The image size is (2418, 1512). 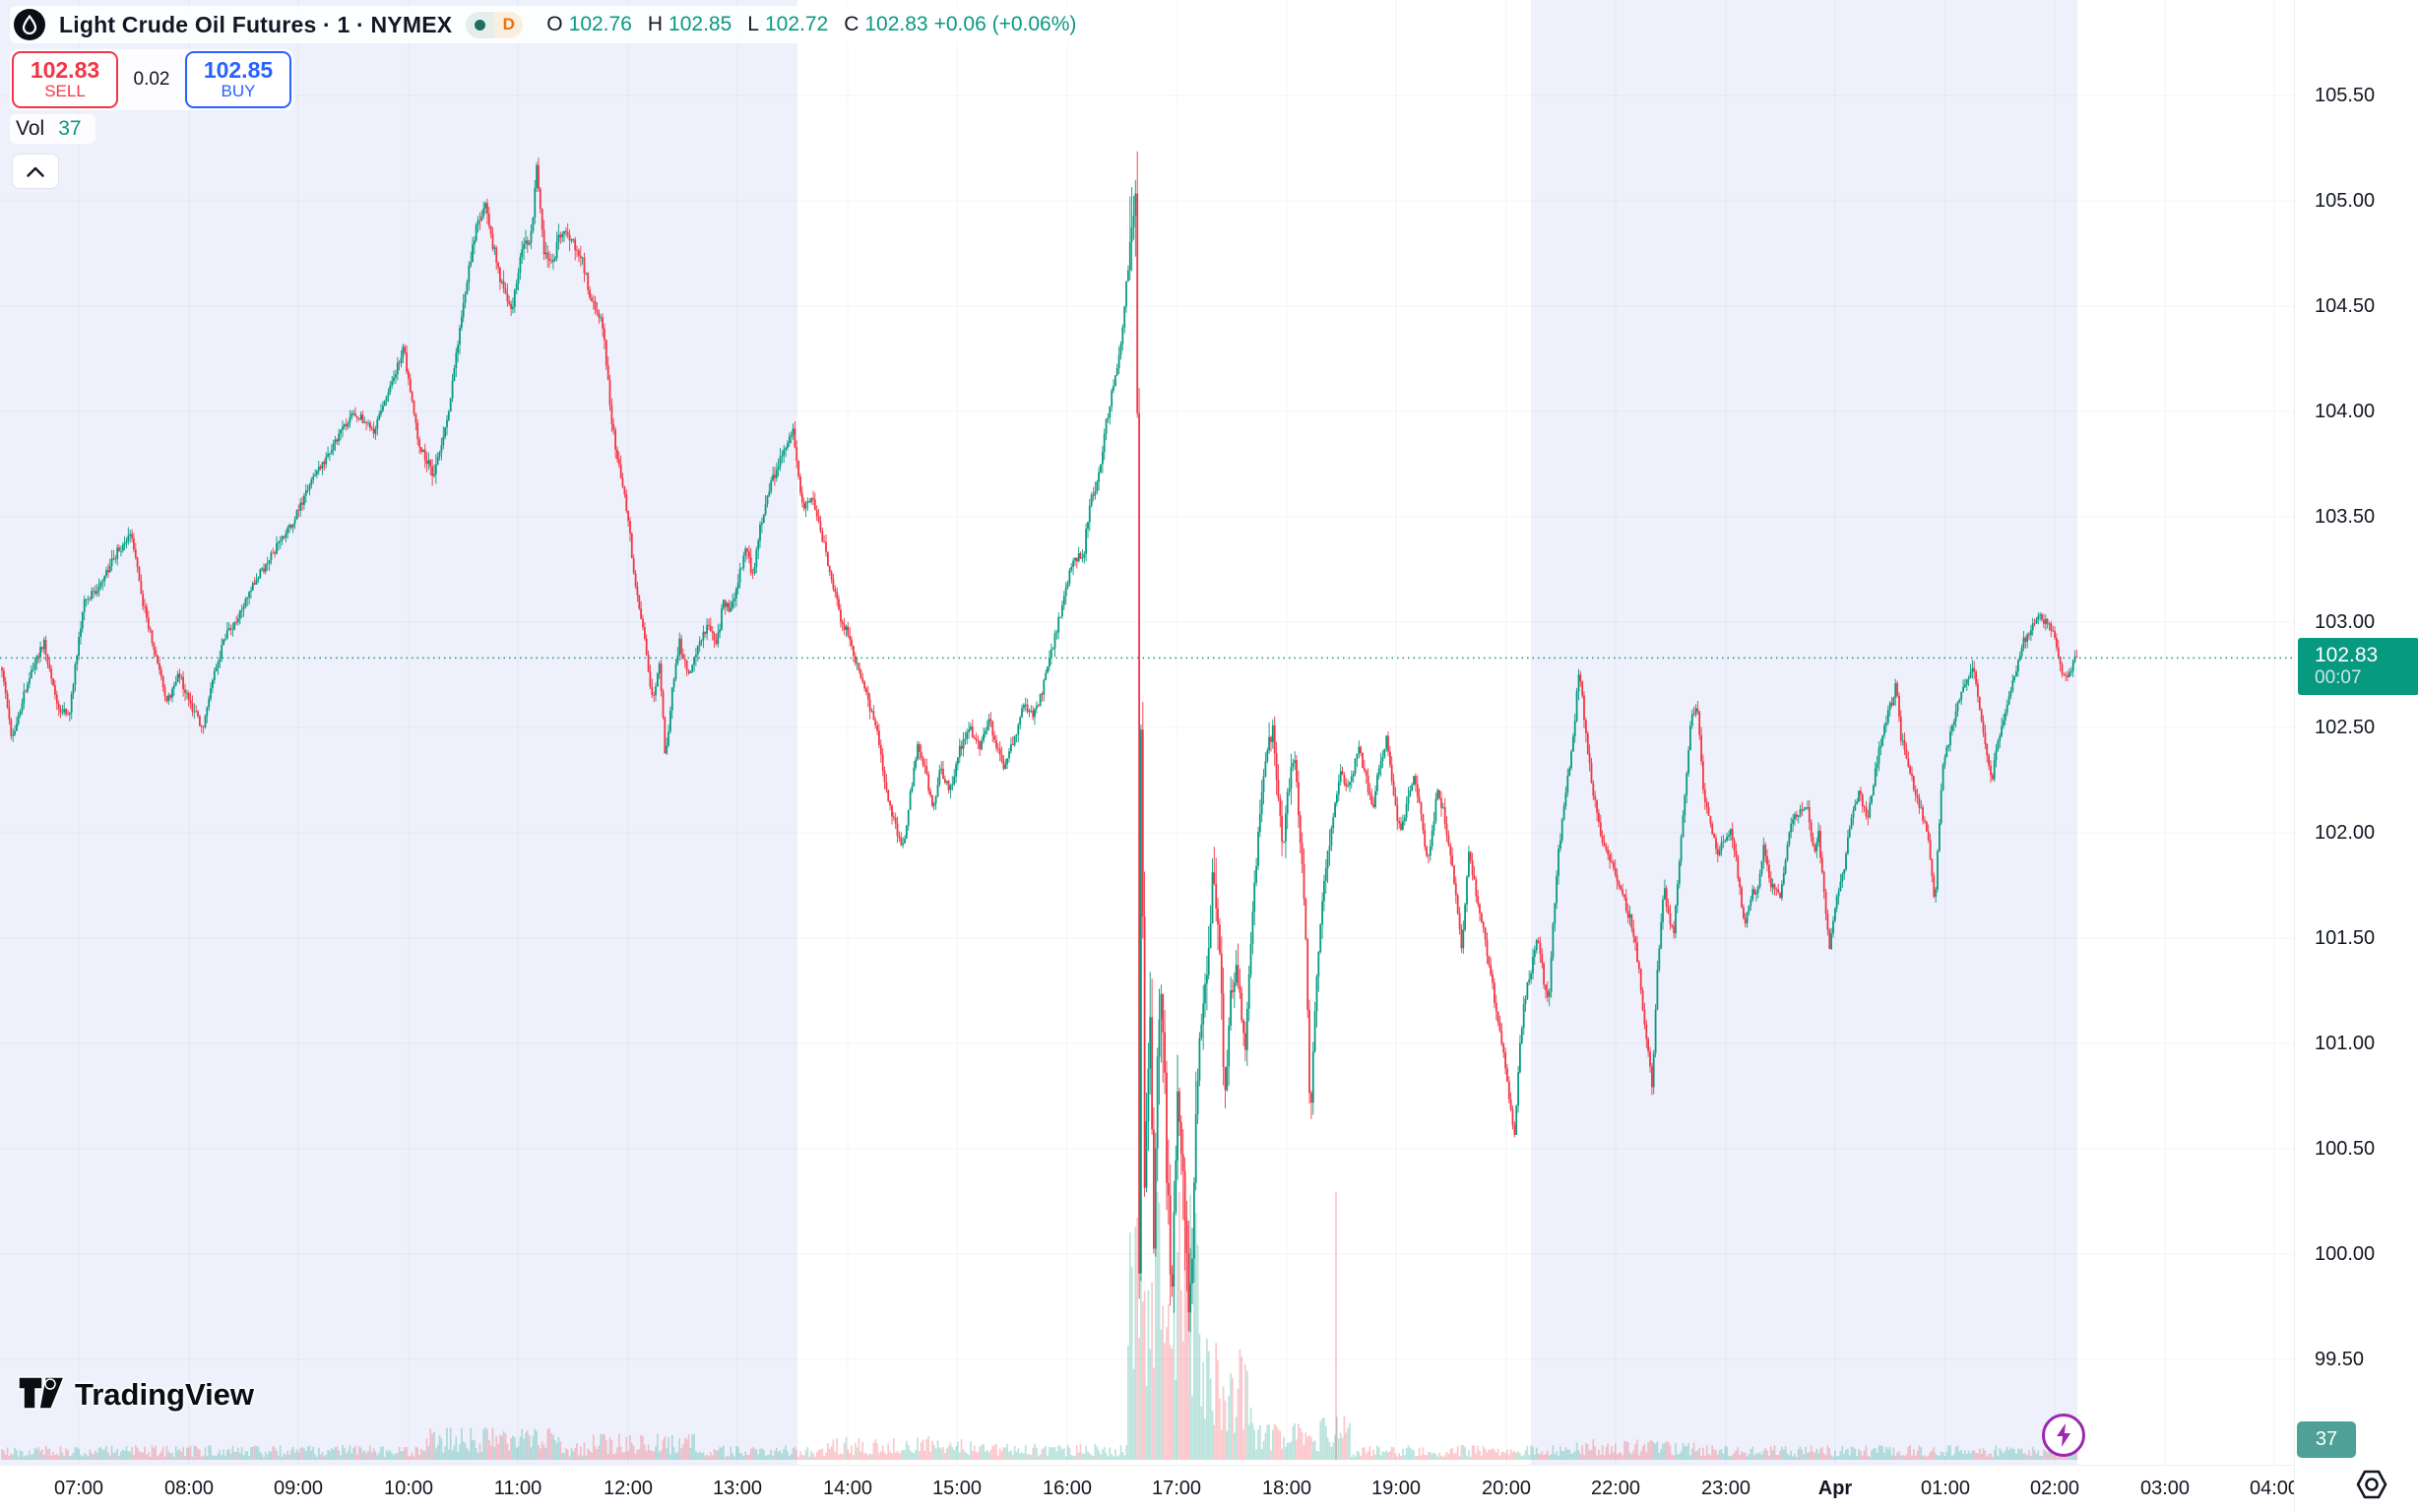 I want to click on collapse-button, so click(x=35, y=171).